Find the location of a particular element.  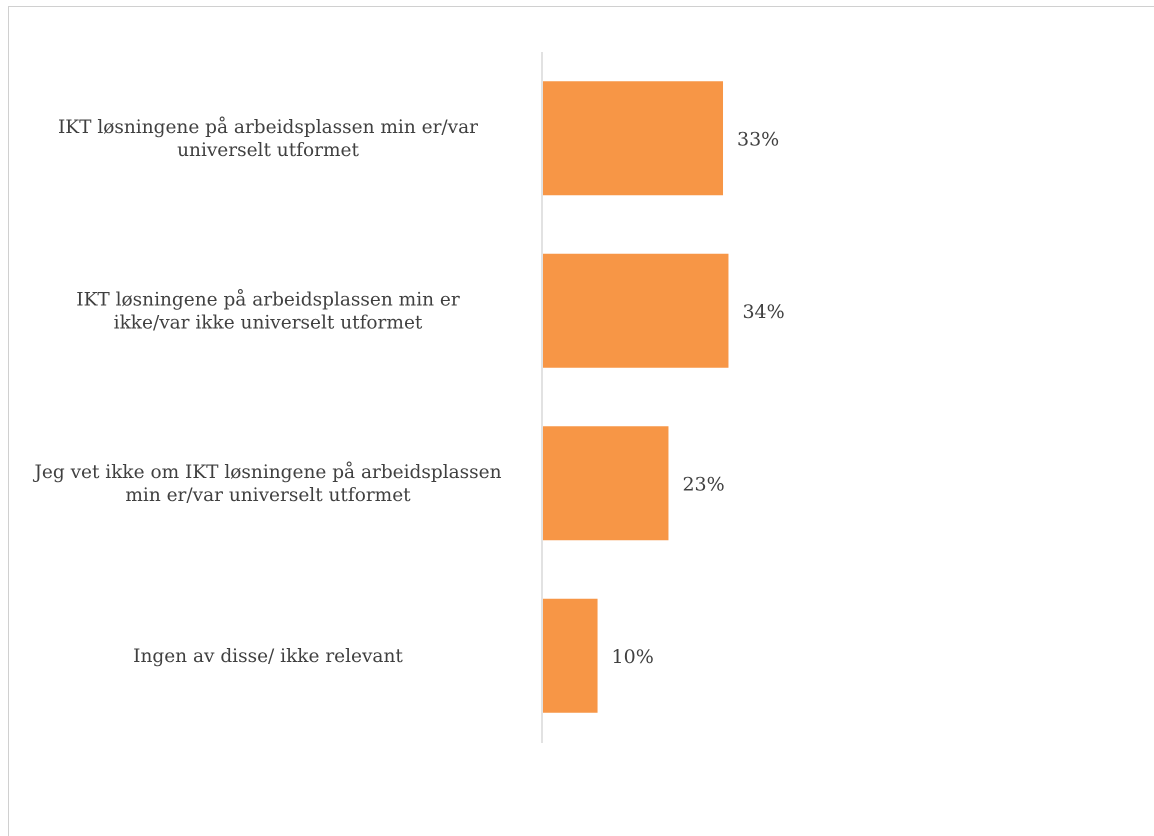

category-label-3-line-2: min er/var universelt utformet is located at coordinates (268, 495).